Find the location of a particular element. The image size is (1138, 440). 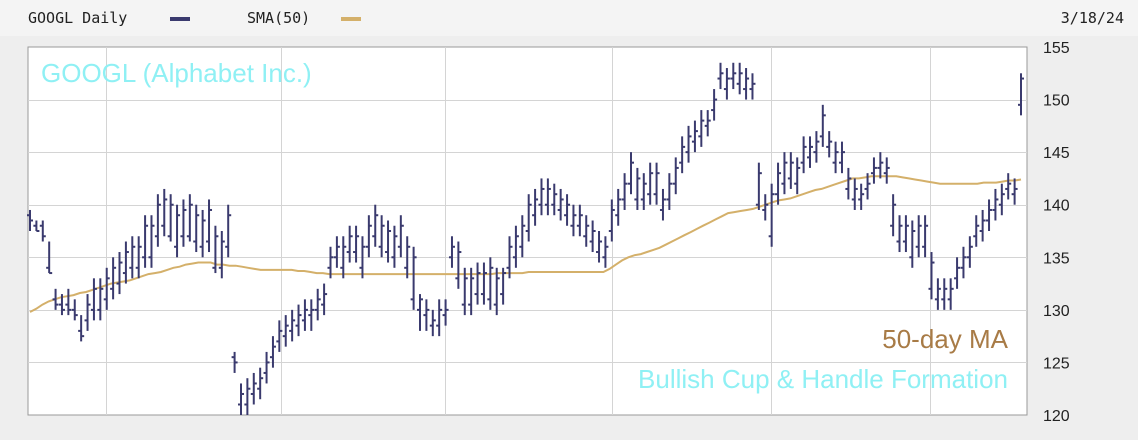

company-annotation: GOOGL (Alphabet Inc.) is located at coordinates (176, 73).